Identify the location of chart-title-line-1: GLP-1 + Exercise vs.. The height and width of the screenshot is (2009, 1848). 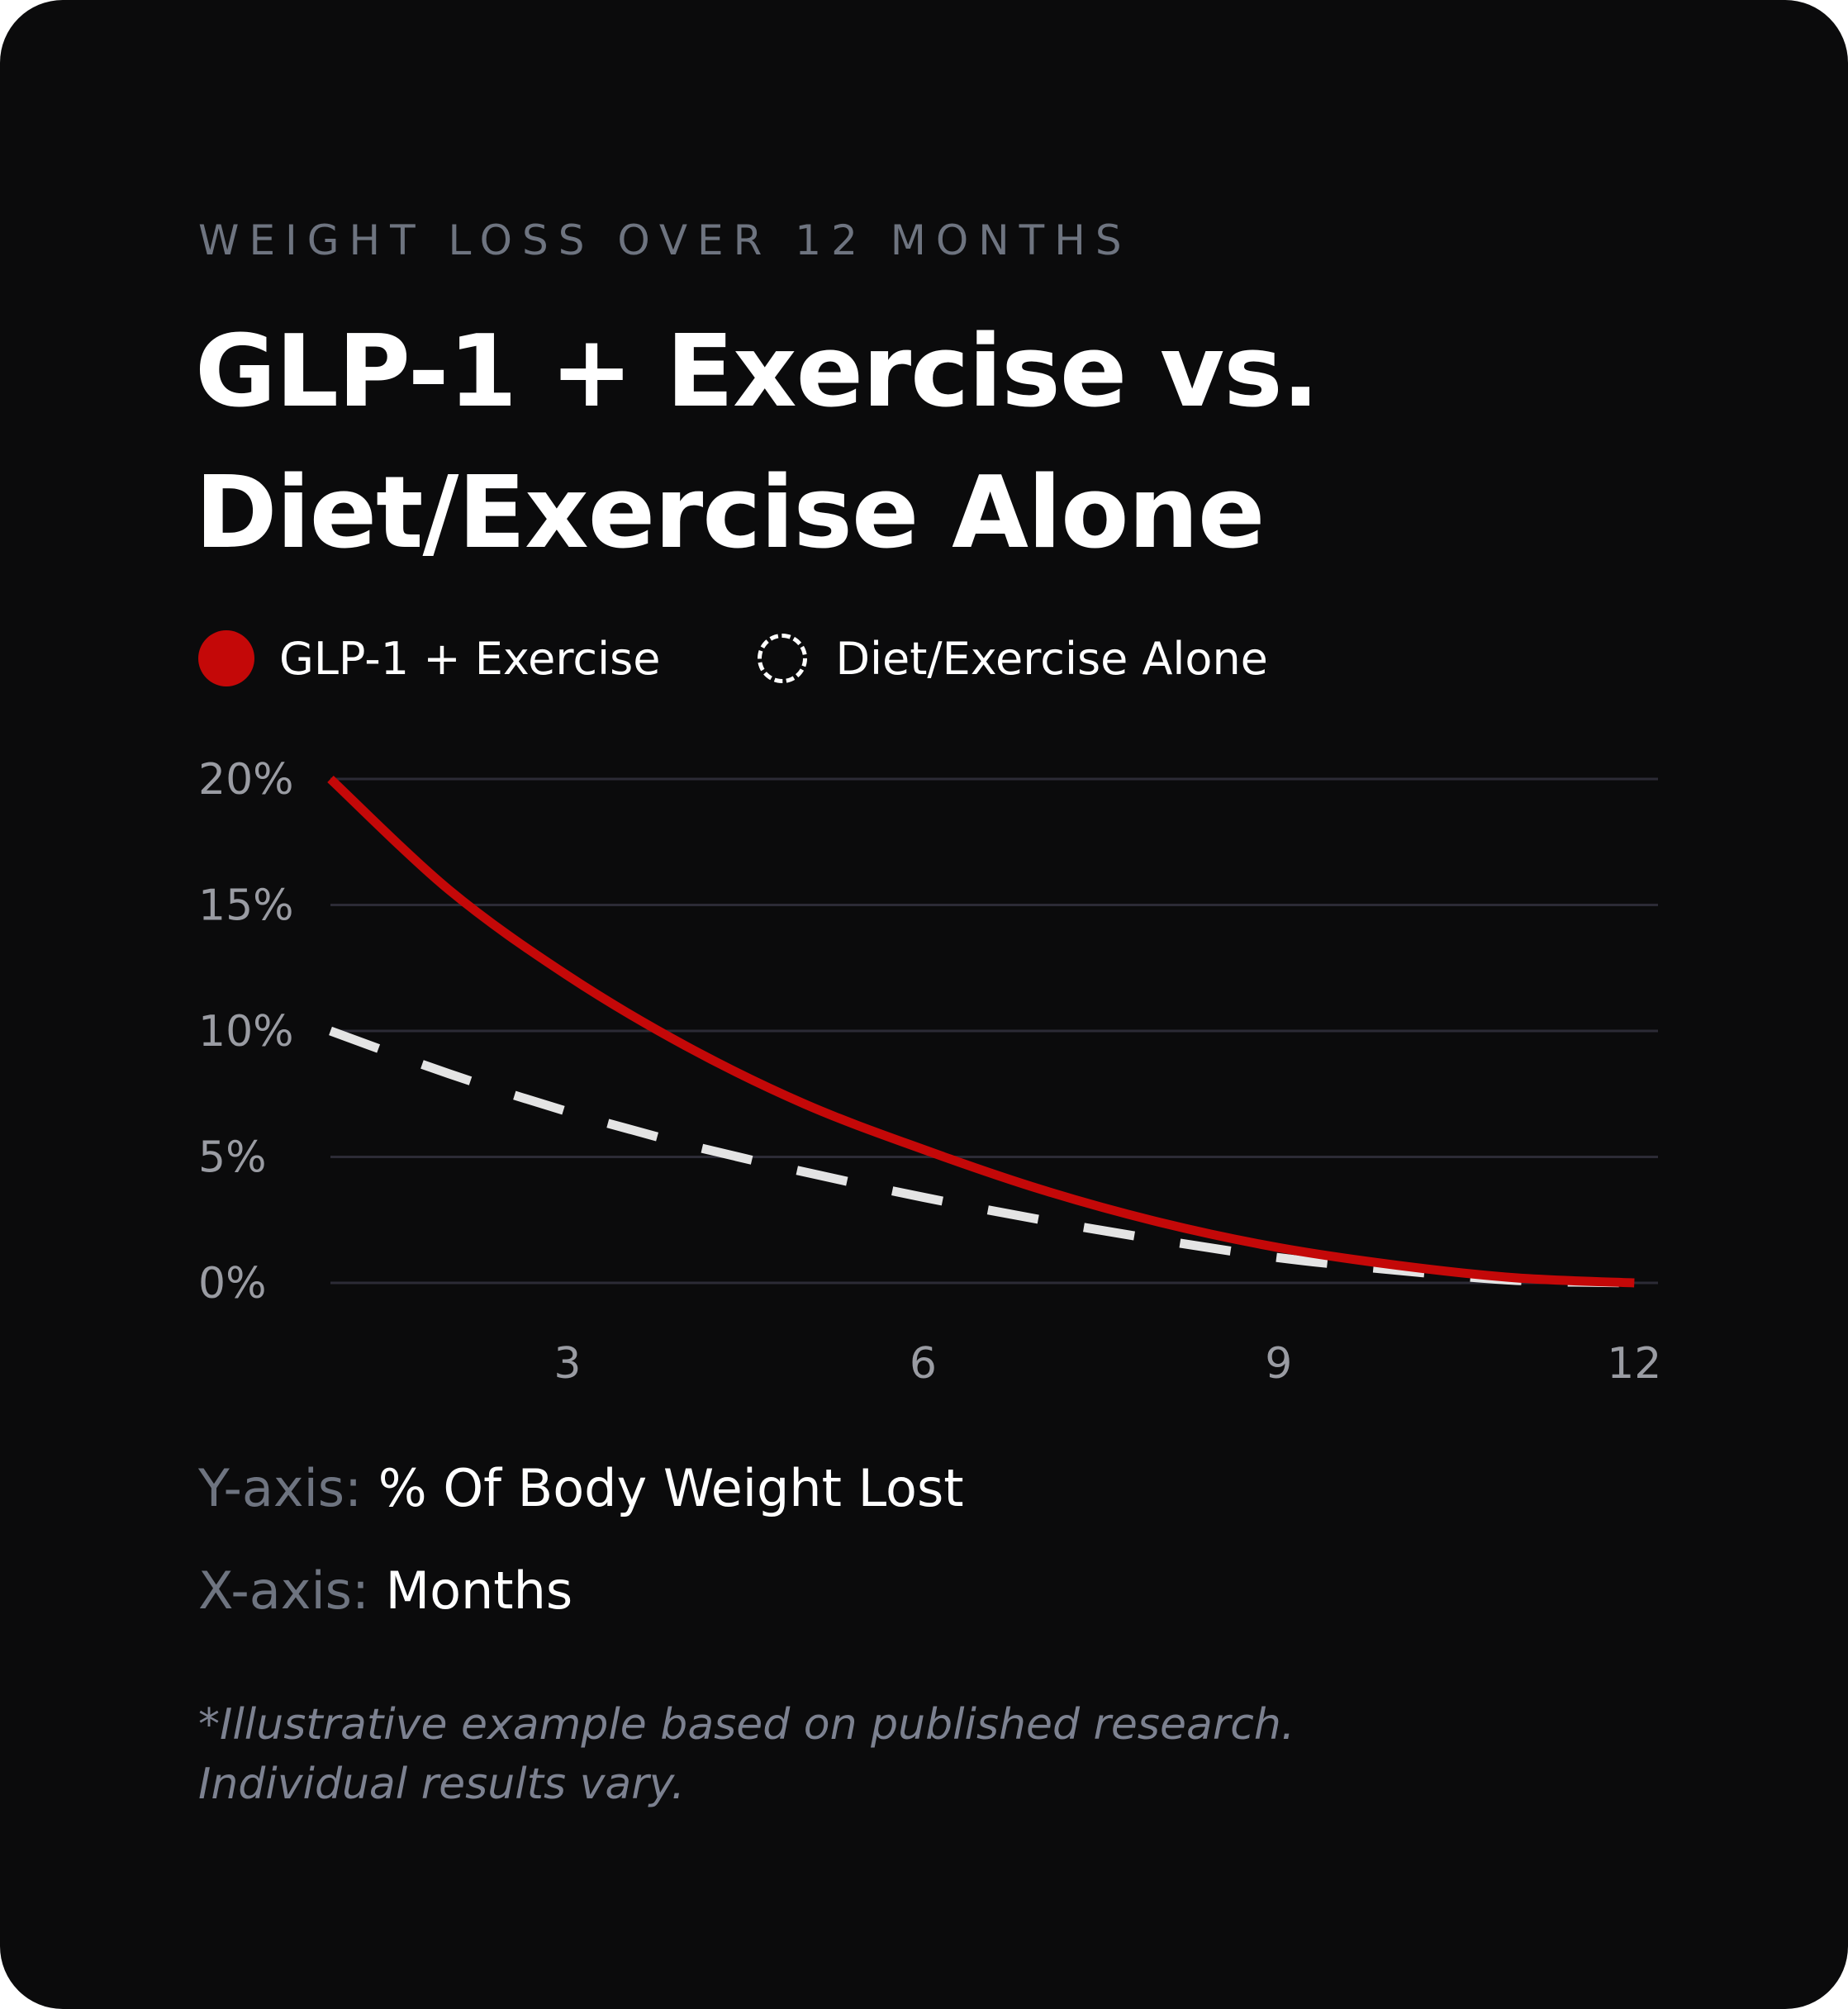
(757, 372).